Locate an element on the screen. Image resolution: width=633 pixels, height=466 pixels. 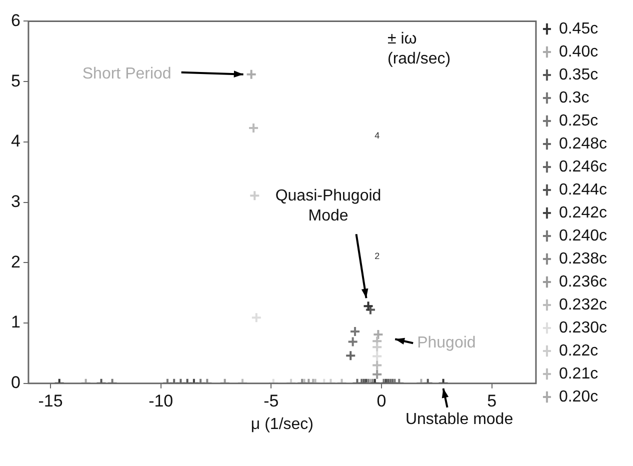
y-axis-title: ± iω (rad/sec) is located at coordinates (419, 49).